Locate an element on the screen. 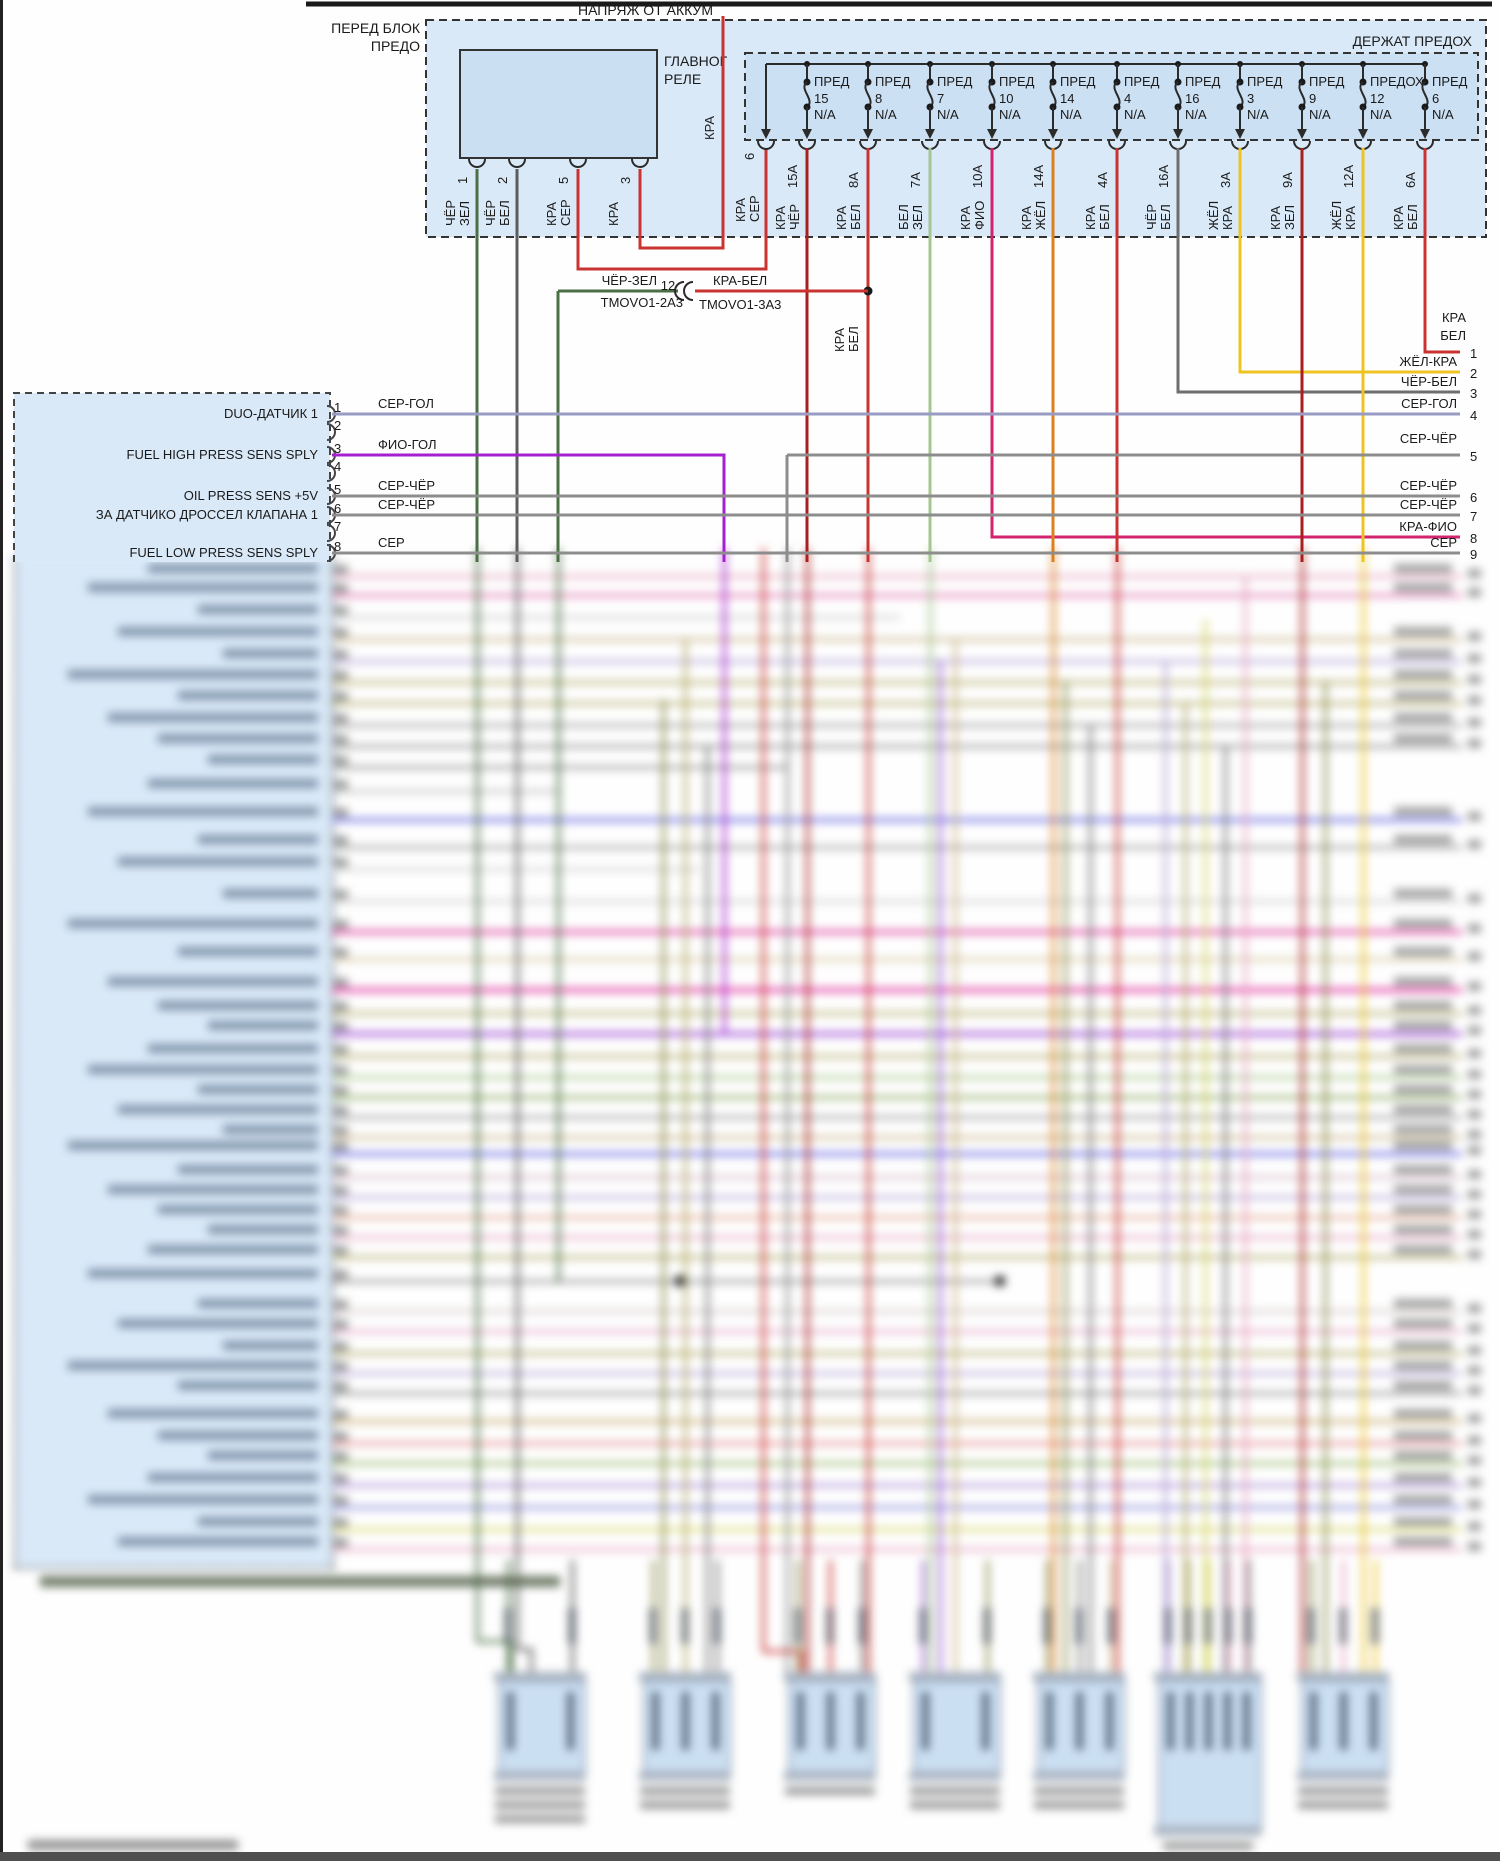 Image resolution: width=1500 pixels, height=1861 pixels. fuse-wire-label: БЕЛЗЕЛ is located at coordinates (910, 217).